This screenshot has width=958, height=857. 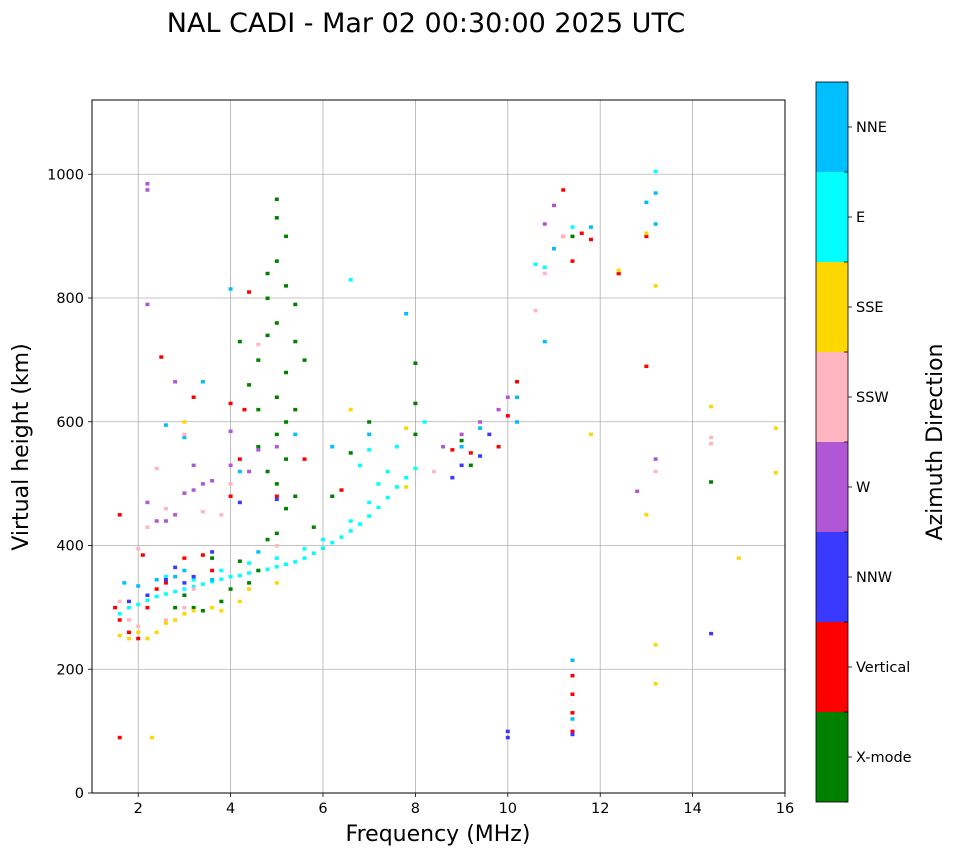 What do you see at coordinates (884, 758) in the screenshot?
I see `colorbar-category-label: X-mode` at bounding box center [884, 758].